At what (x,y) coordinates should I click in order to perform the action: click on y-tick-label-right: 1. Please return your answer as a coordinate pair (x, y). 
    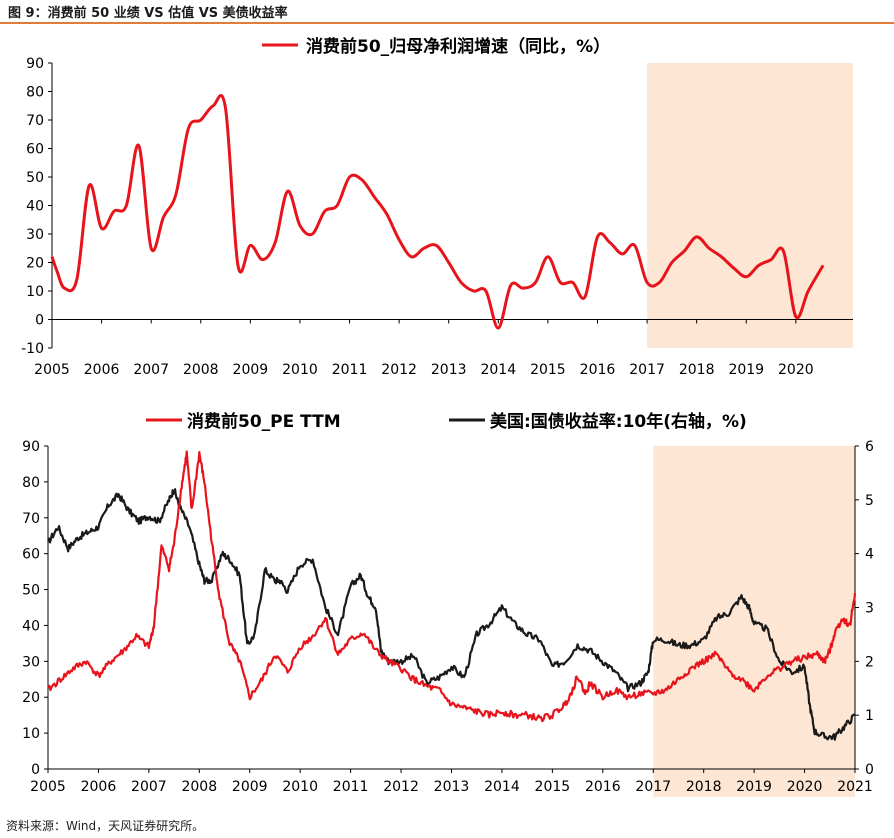
    Looking at the image, I should click on (869, 716).